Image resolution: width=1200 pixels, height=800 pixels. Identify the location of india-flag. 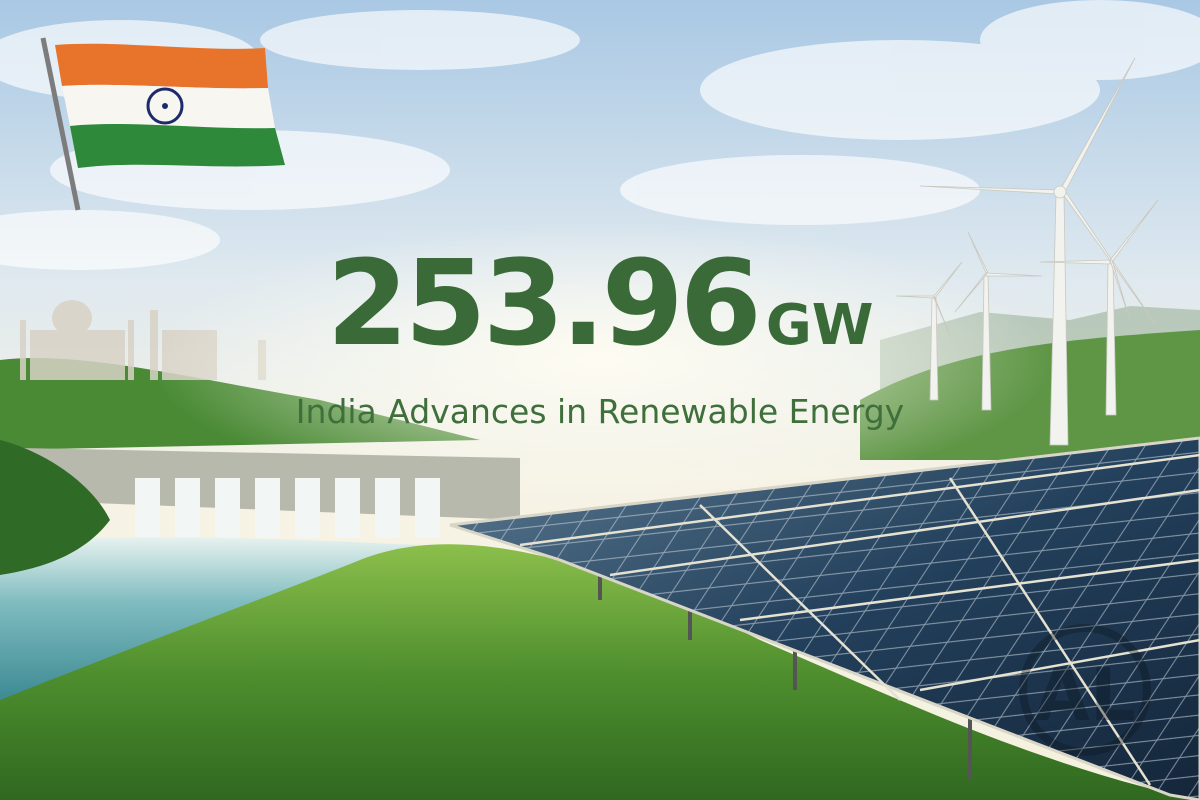
(162, 124).